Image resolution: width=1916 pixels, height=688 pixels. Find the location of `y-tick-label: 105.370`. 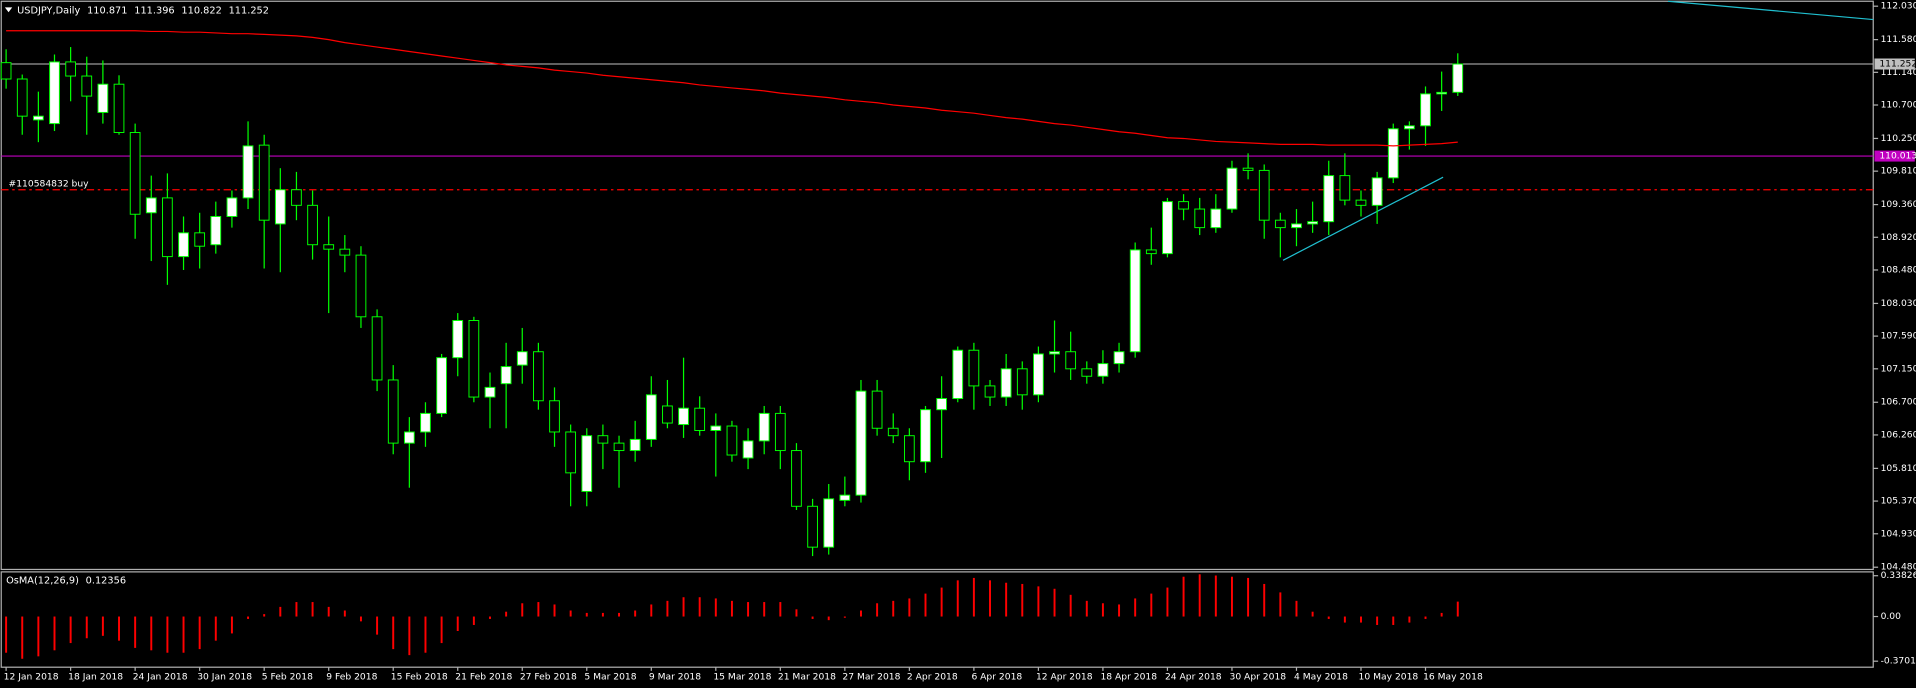

y-tick-label: 105.370 is located at coordinates (1898, 501).